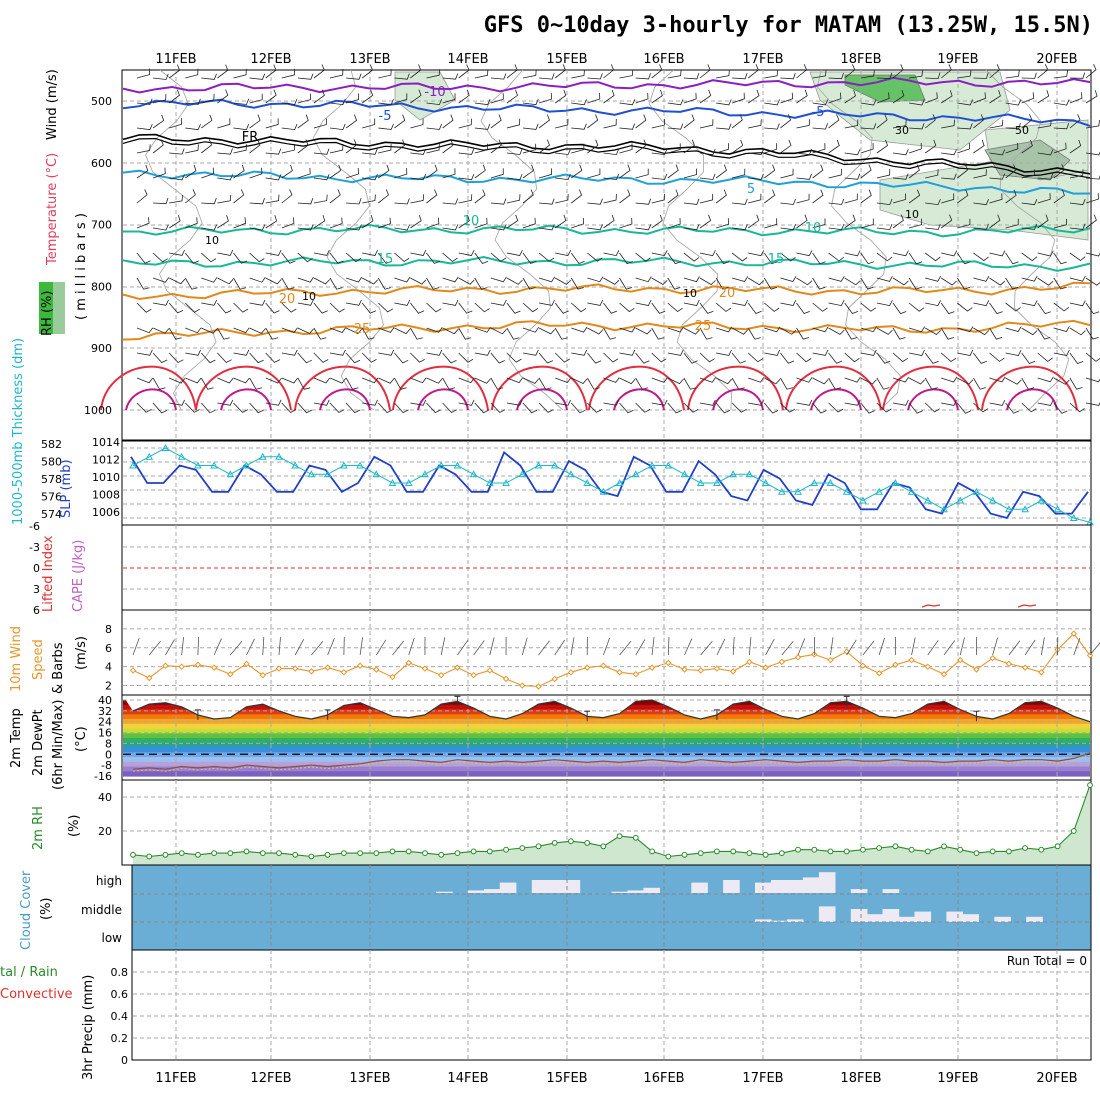 The height and width of the screenshot is (1100, 1100). Describe the element at coordinates (120, 1016) in the screenshot. I see `precip-tick-label: 0.4` at that location.